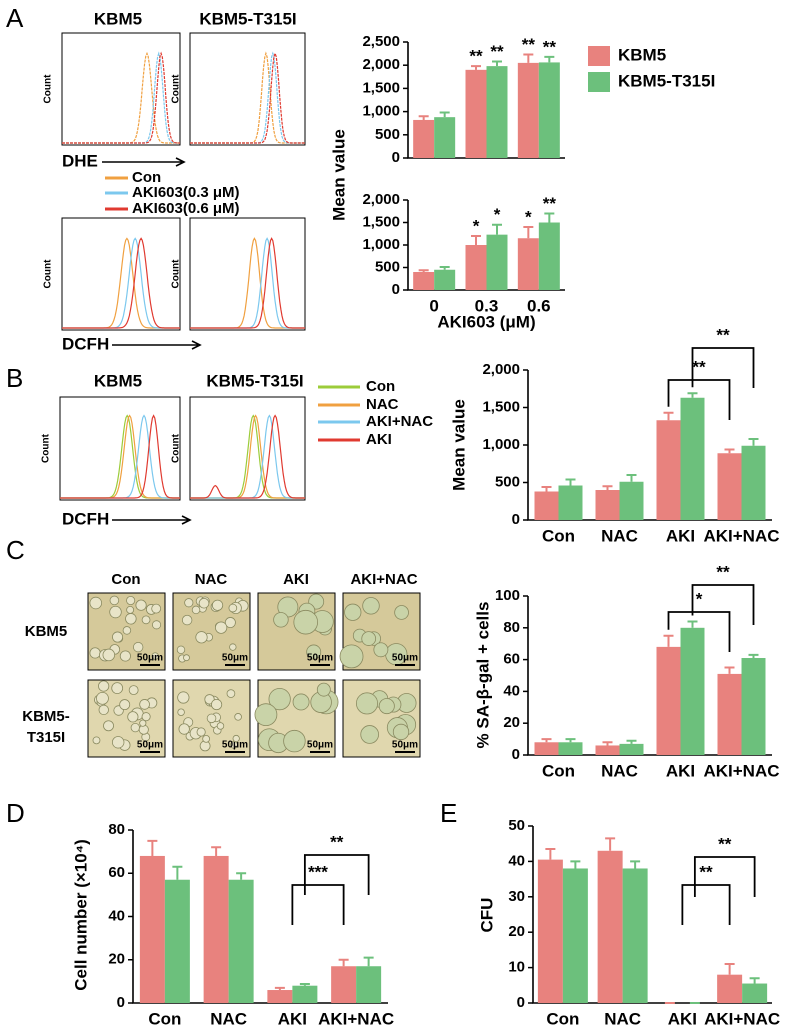  What do you see at coordinates (387, 134) in the screenshot?
I see `y-tick-label: 500` at bounding box center [387, 134].